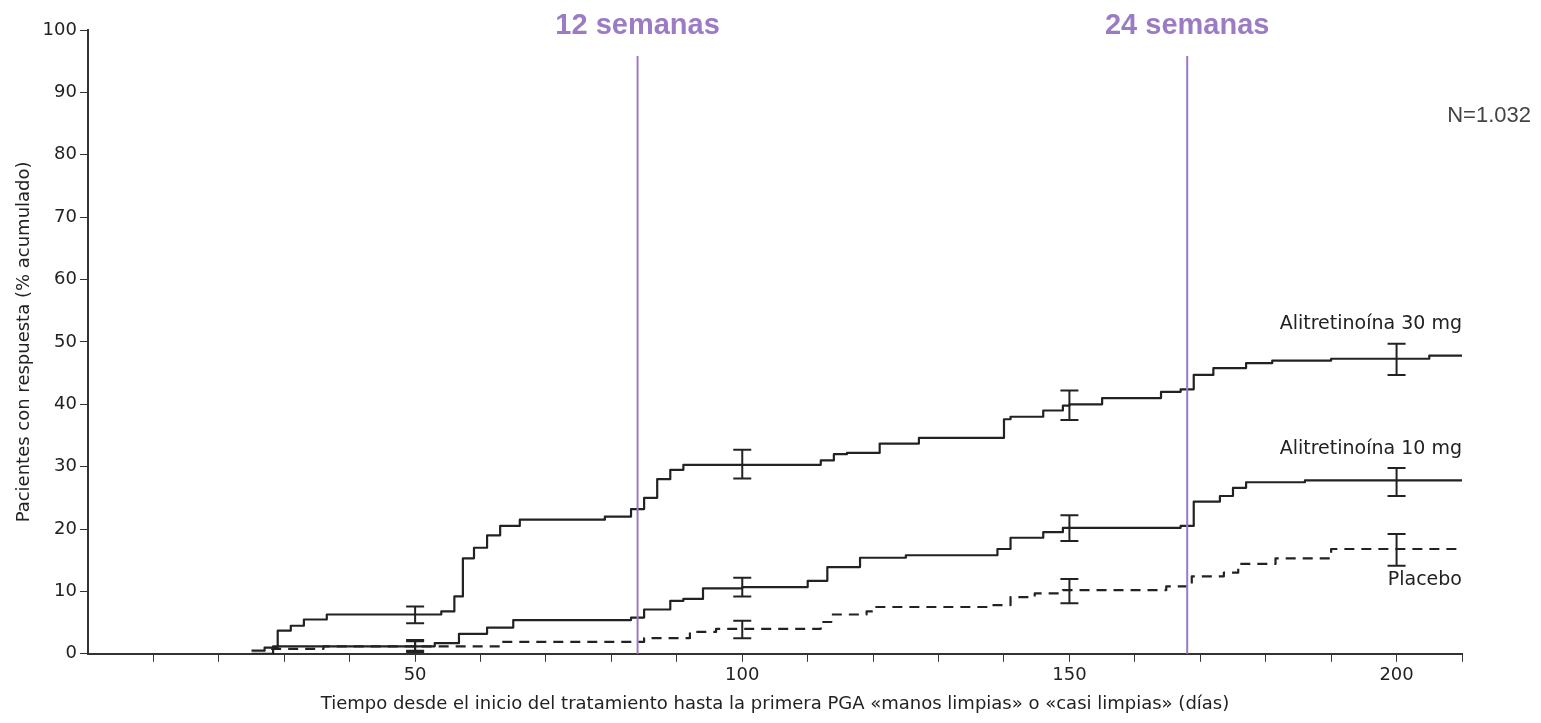  What do you see at coordinates (65, 527) in the screenshot?
I see `y-tick-label: 20` at bounding box center [65, 527].